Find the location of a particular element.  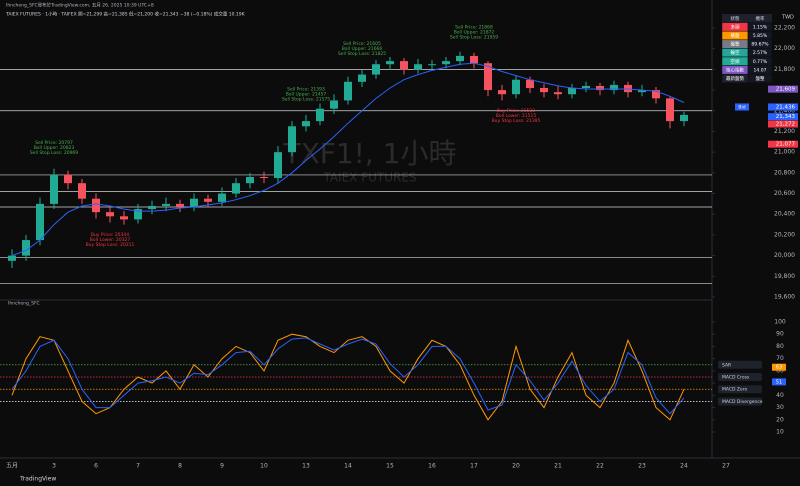

annotation-text: Buy Price: 21522 is located at coordinates (516, 111).